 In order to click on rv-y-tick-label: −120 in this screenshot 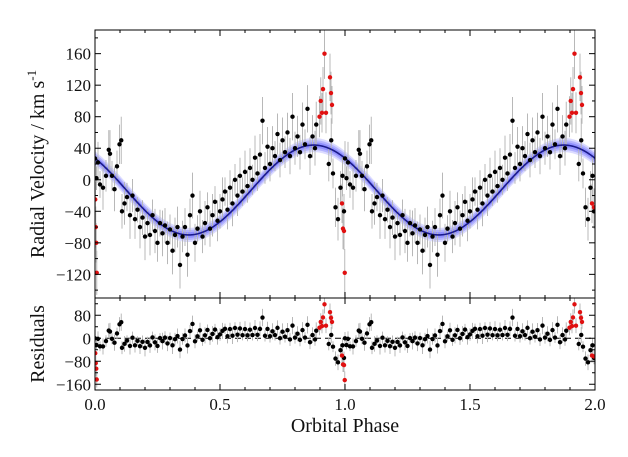, I will do `click(73, 274)`.